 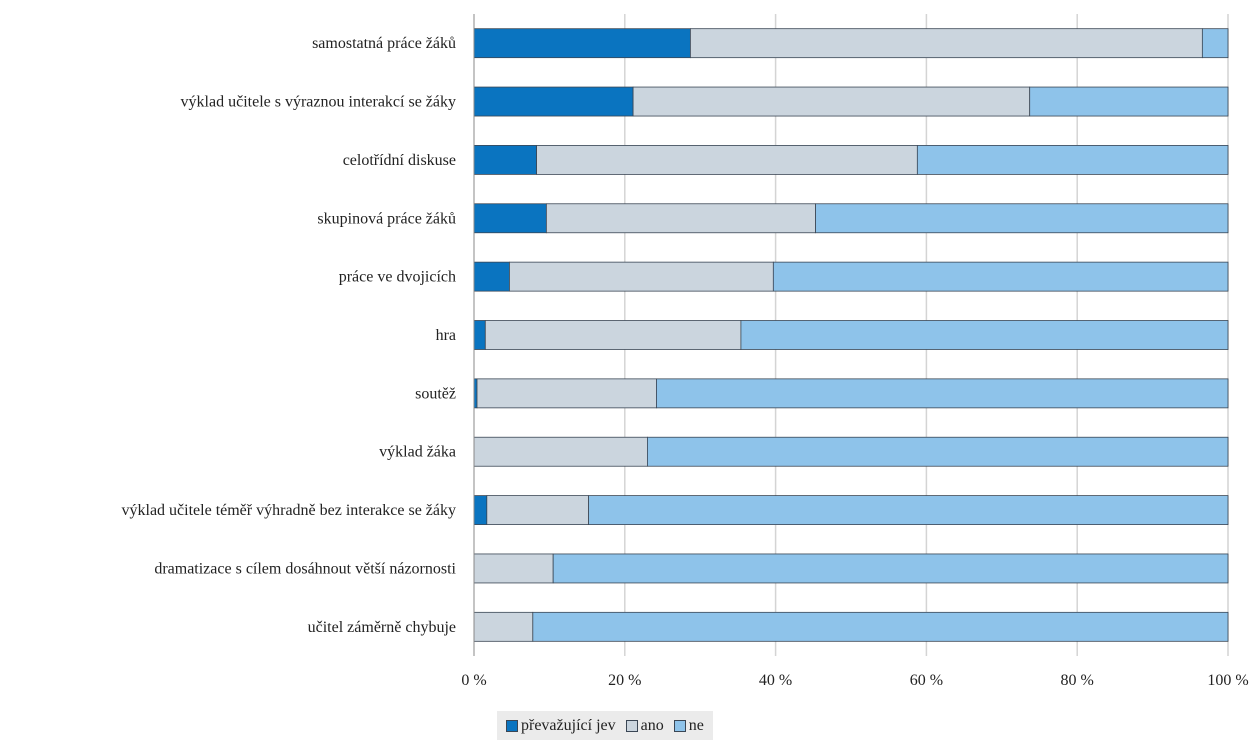 I want to click on x-tick-labels: 0 % 20 % 40 % 60 % 80 % 100 %, so click(x=854, y=680).